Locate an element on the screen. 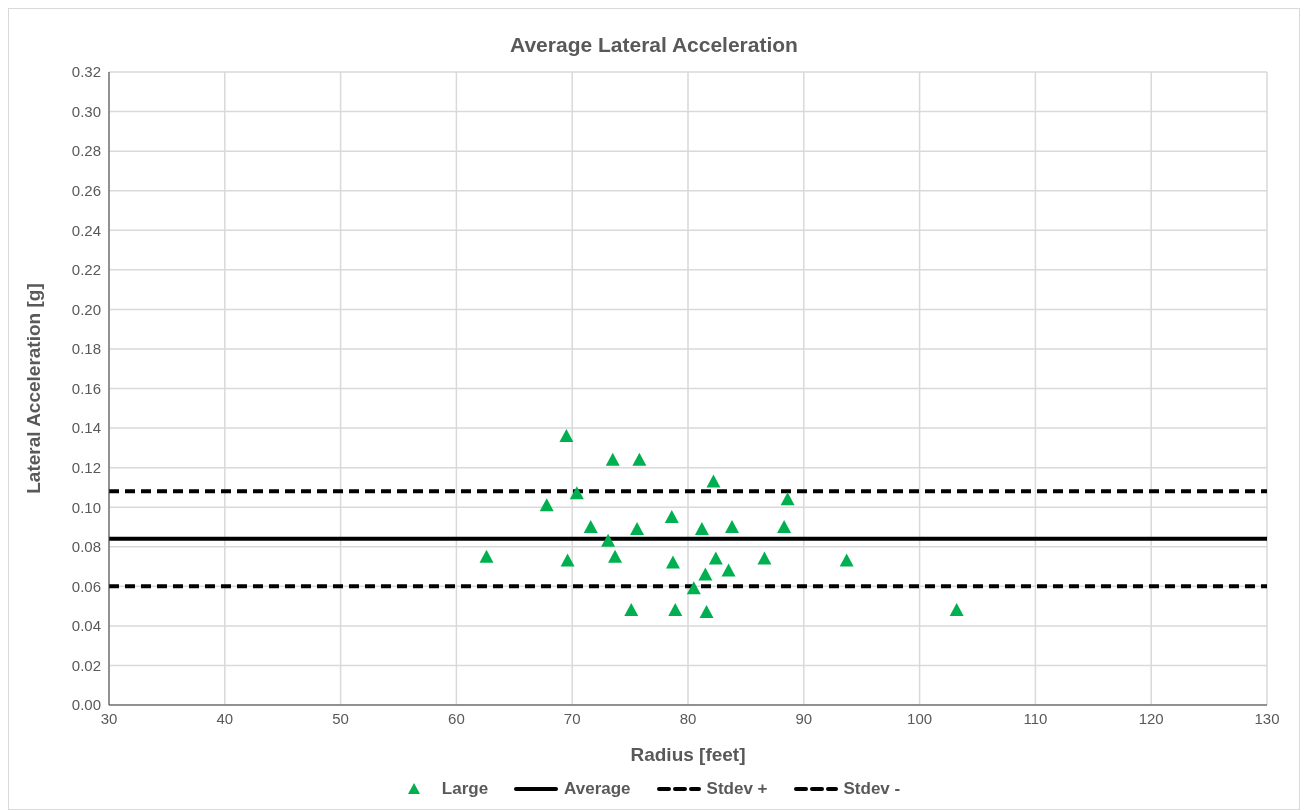  y-tick-label: 0.02 is located at coordinates (86, 665).